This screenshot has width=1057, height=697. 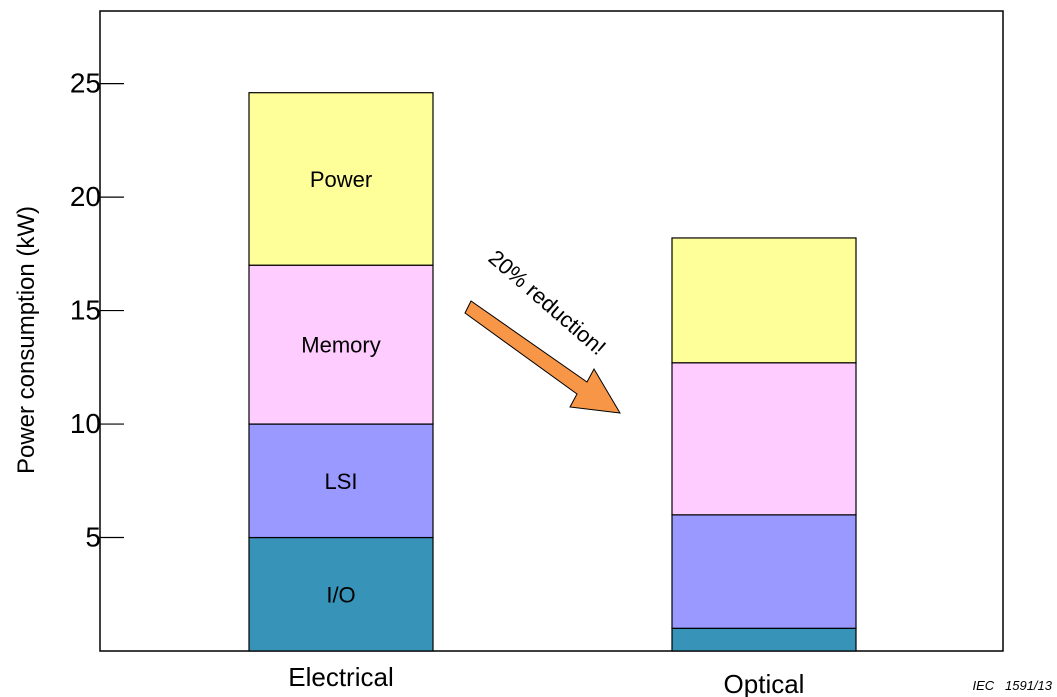 What do you see at coordinates (85, 196) in the screenshot?
I see `y-tick-label: 20` at bounding box center [85, 196].